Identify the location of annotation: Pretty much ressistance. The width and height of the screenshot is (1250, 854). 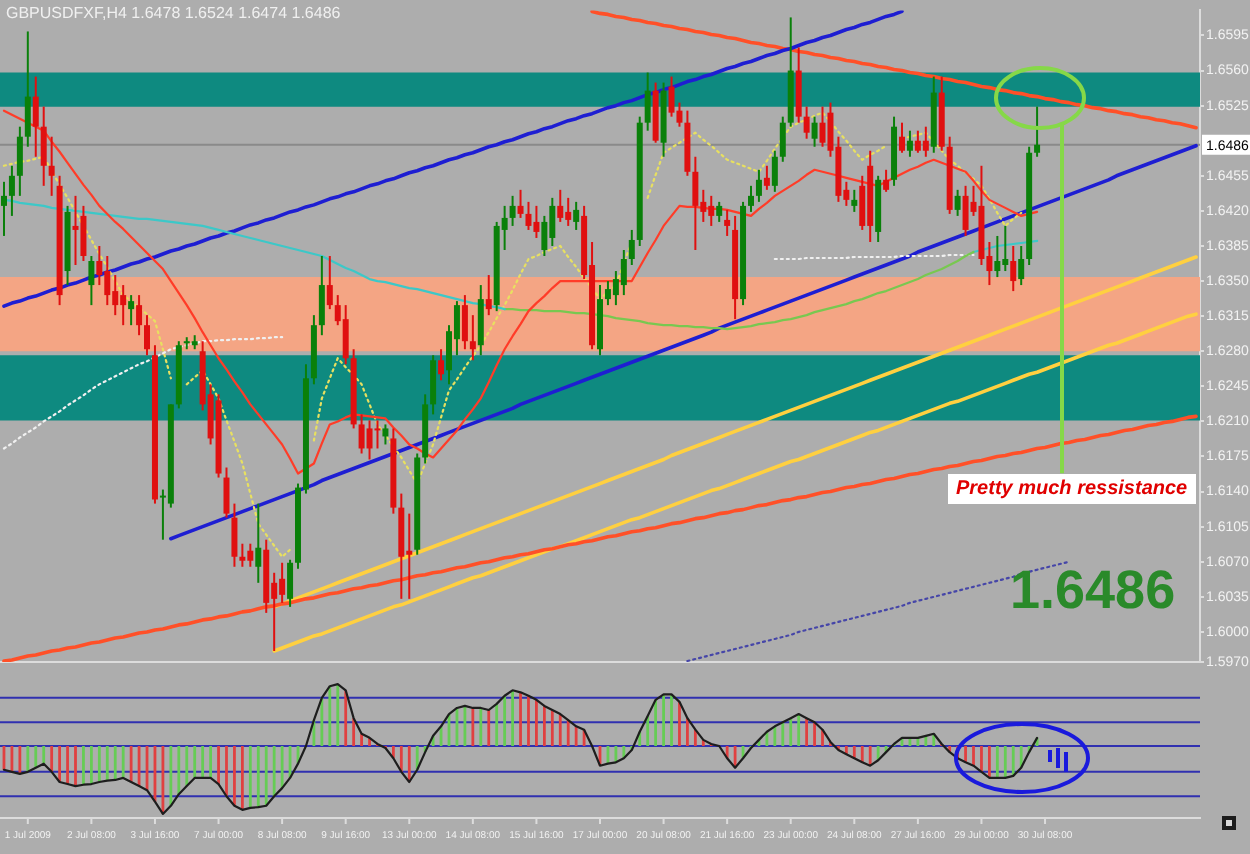
(1072, 489).